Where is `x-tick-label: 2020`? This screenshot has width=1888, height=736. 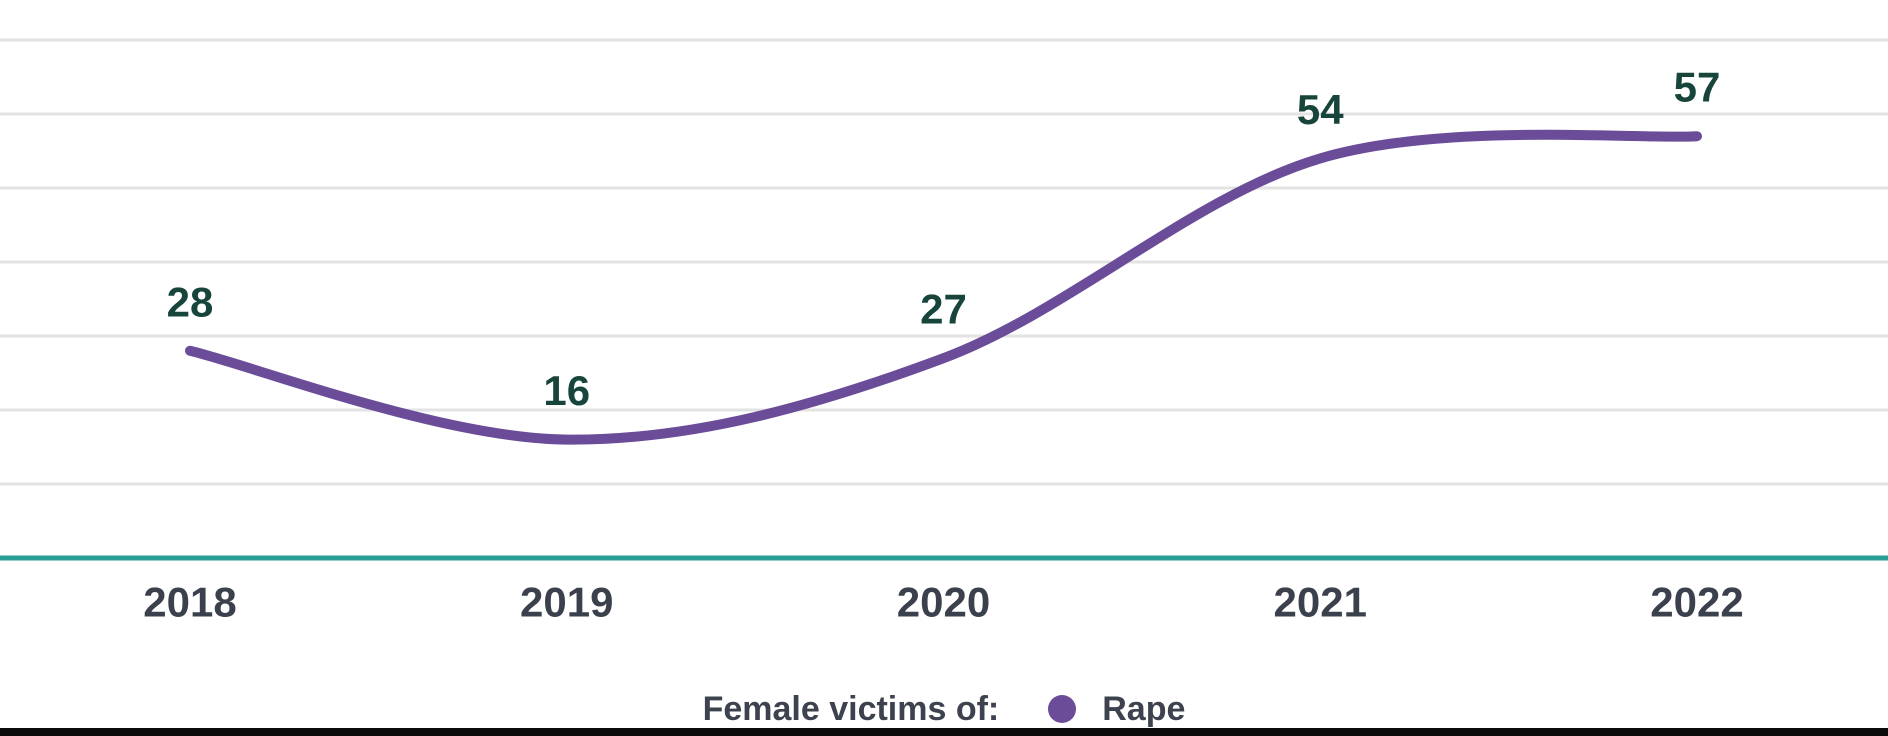
x-tick-label: 2020 is located at coordinates (943, 602).